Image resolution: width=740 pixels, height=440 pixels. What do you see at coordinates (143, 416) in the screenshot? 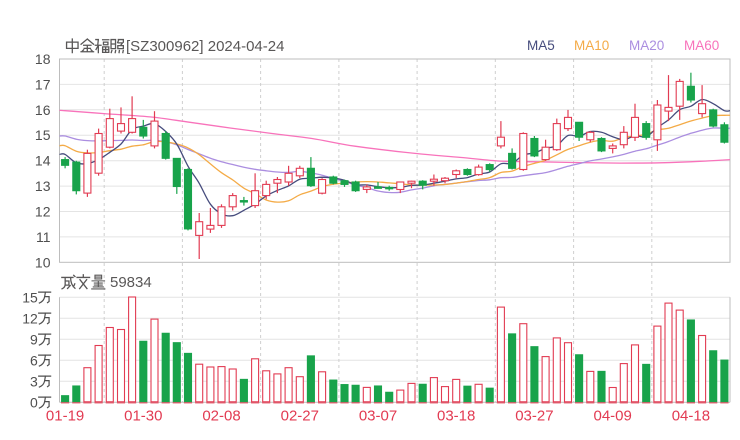
I see `svg-text: 01-30` at bounding box center [143, 416].